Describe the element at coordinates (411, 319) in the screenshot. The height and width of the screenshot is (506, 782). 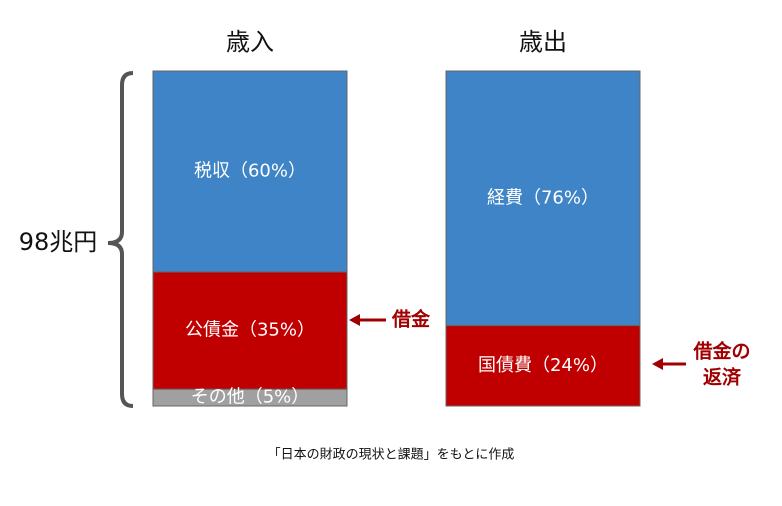
I see `annotation: 借金` at that location.